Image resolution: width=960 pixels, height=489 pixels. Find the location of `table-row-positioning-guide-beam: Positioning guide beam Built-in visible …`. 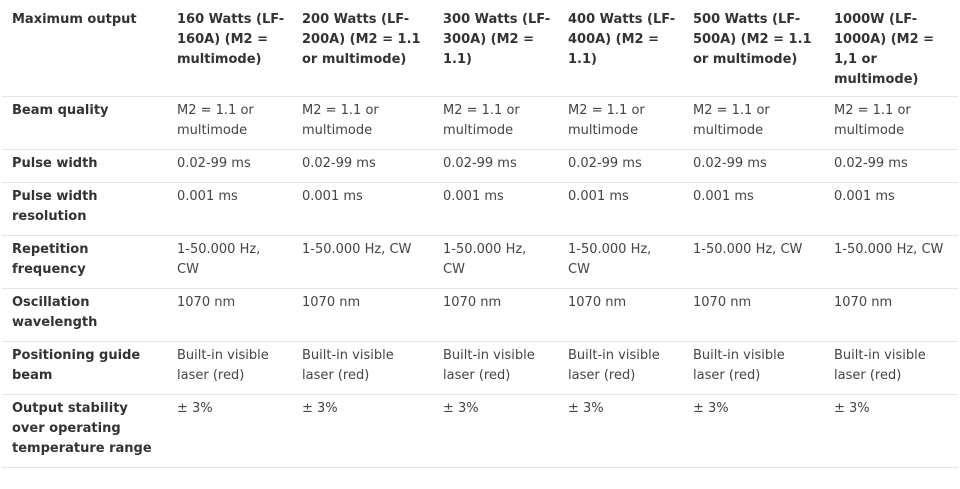

table-row-positioning-guide-beam: Positioning guide beam Built-in visible … is located at coordinates (480, 368).